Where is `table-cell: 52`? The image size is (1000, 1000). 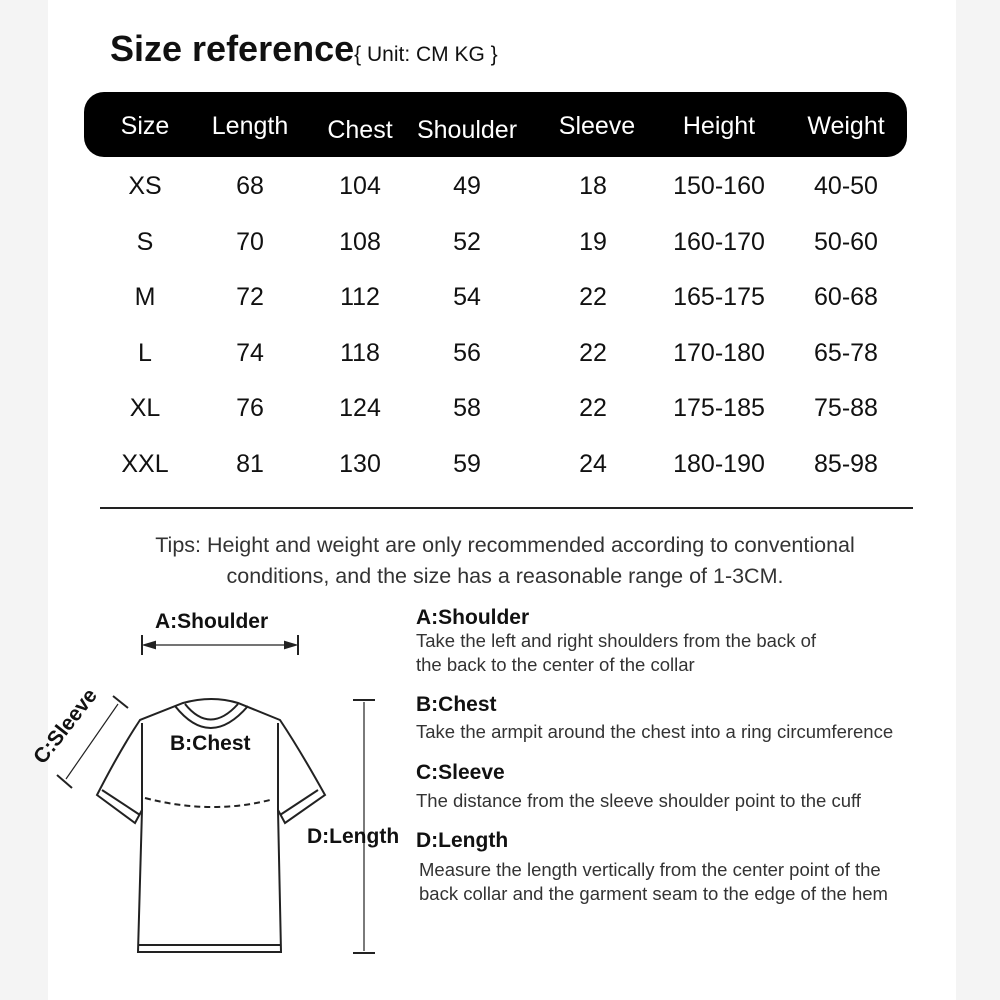
table-cell: 52 is located at coordinates (467, 241).